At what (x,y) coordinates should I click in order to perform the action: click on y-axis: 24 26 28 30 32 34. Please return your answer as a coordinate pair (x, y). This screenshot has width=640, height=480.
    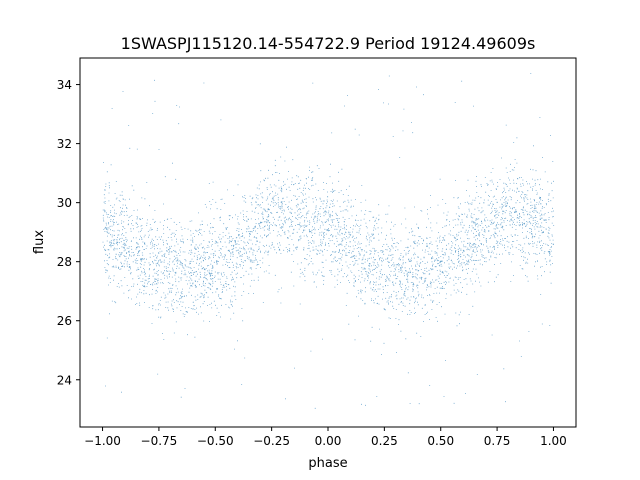
    Looking at the image, I should click on (68, 232).